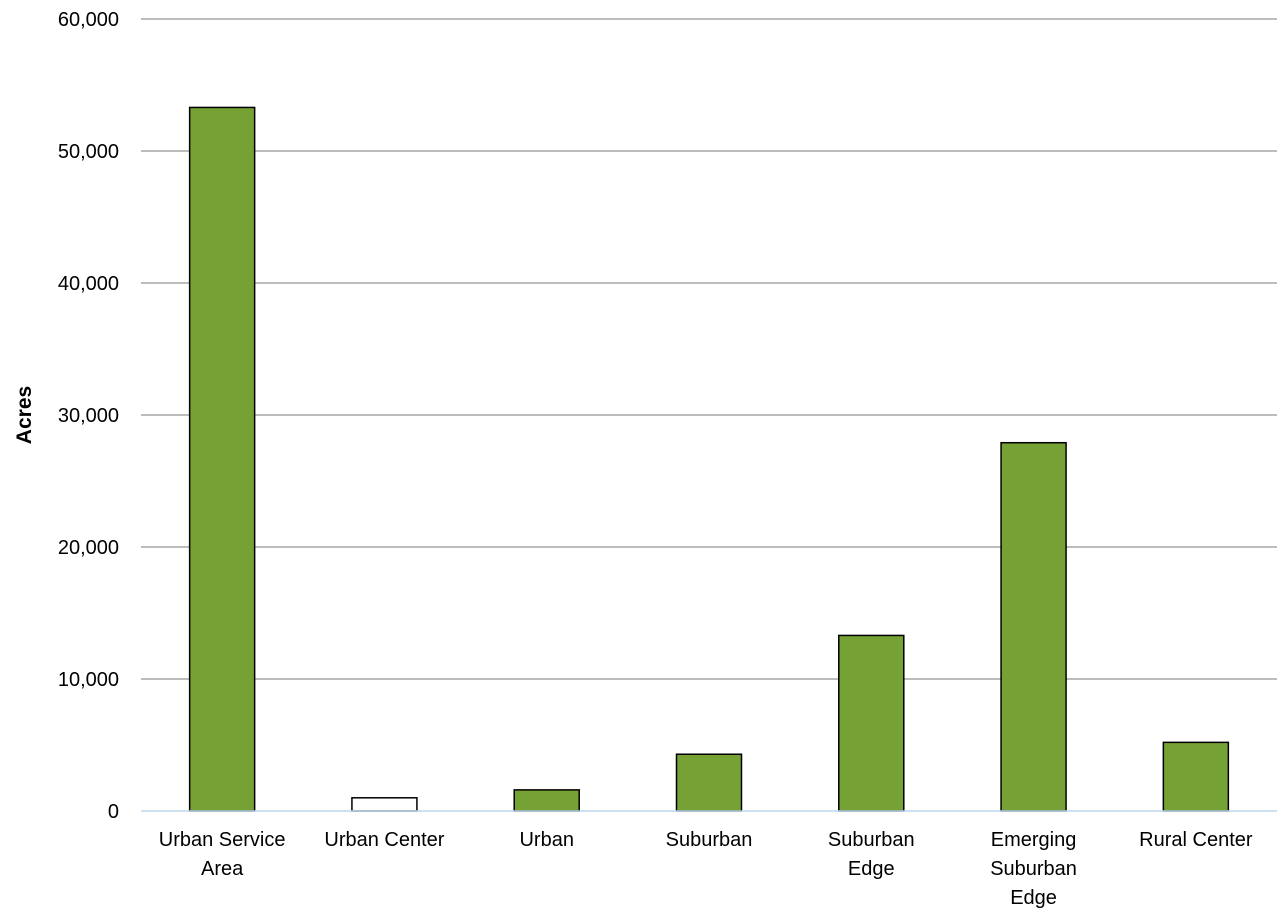 This screenshot has height=911, width=1281. What do you see at coordinates (113, 812) in the screenshot?
I see `y-tick-label: 0` at bounding box center [113, 812].